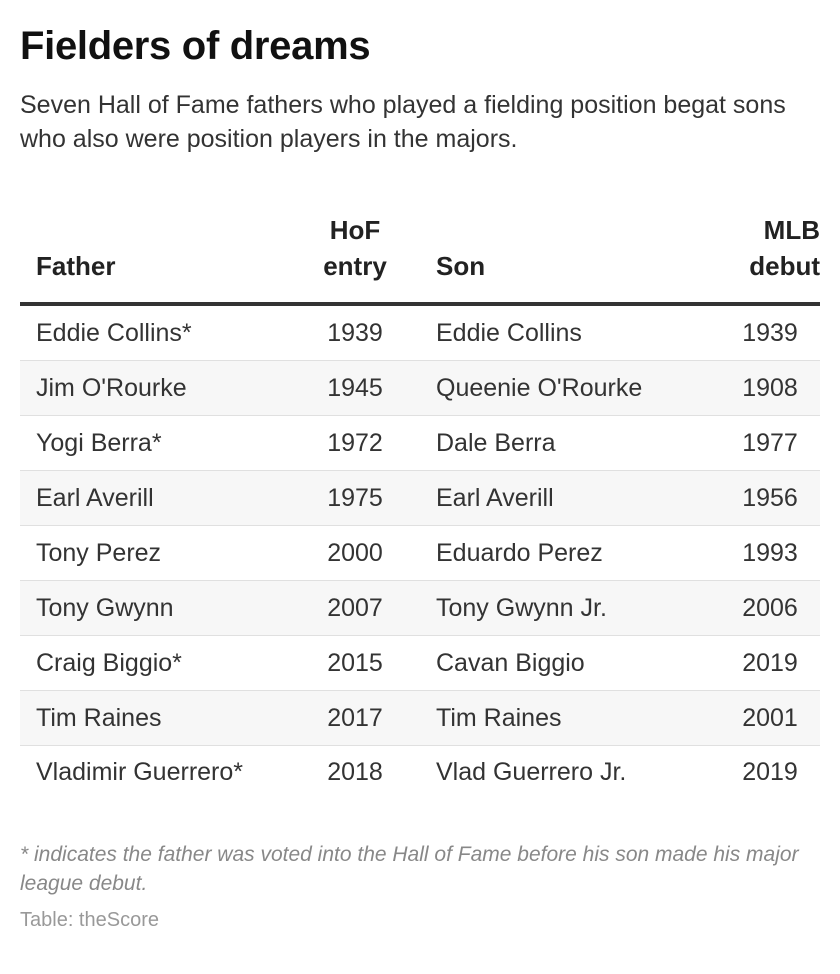 Image resolution: width=840 pixels, height=974 pixels. I want to click on cell-father: Jim O'Rourke, so click(155, 388).